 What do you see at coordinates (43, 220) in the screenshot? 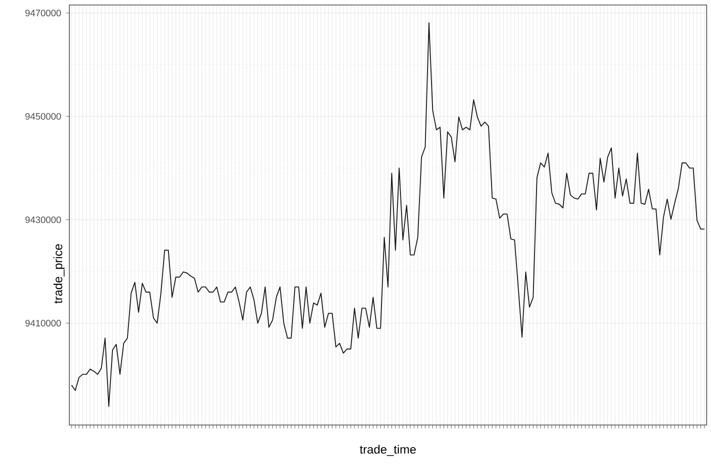
I see `y-tick-label: 9430000` at bounding box center [43, 220].